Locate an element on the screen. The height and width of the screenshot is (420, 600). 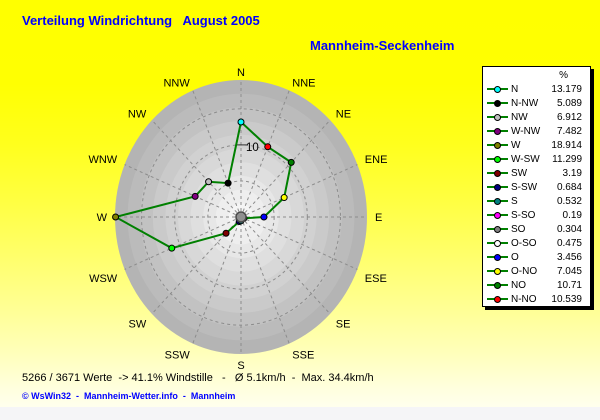
legend-direction-label: S is located at coordinates (514, 201).